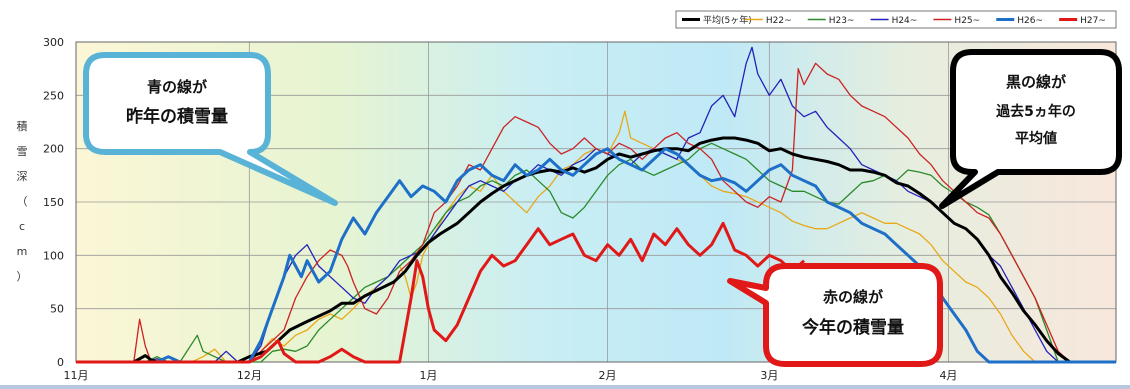 The image size is (1130, 389). Describe the element at coordinates (60, 362) in the screenshot. I see `y-tick-label: 0` at that location.